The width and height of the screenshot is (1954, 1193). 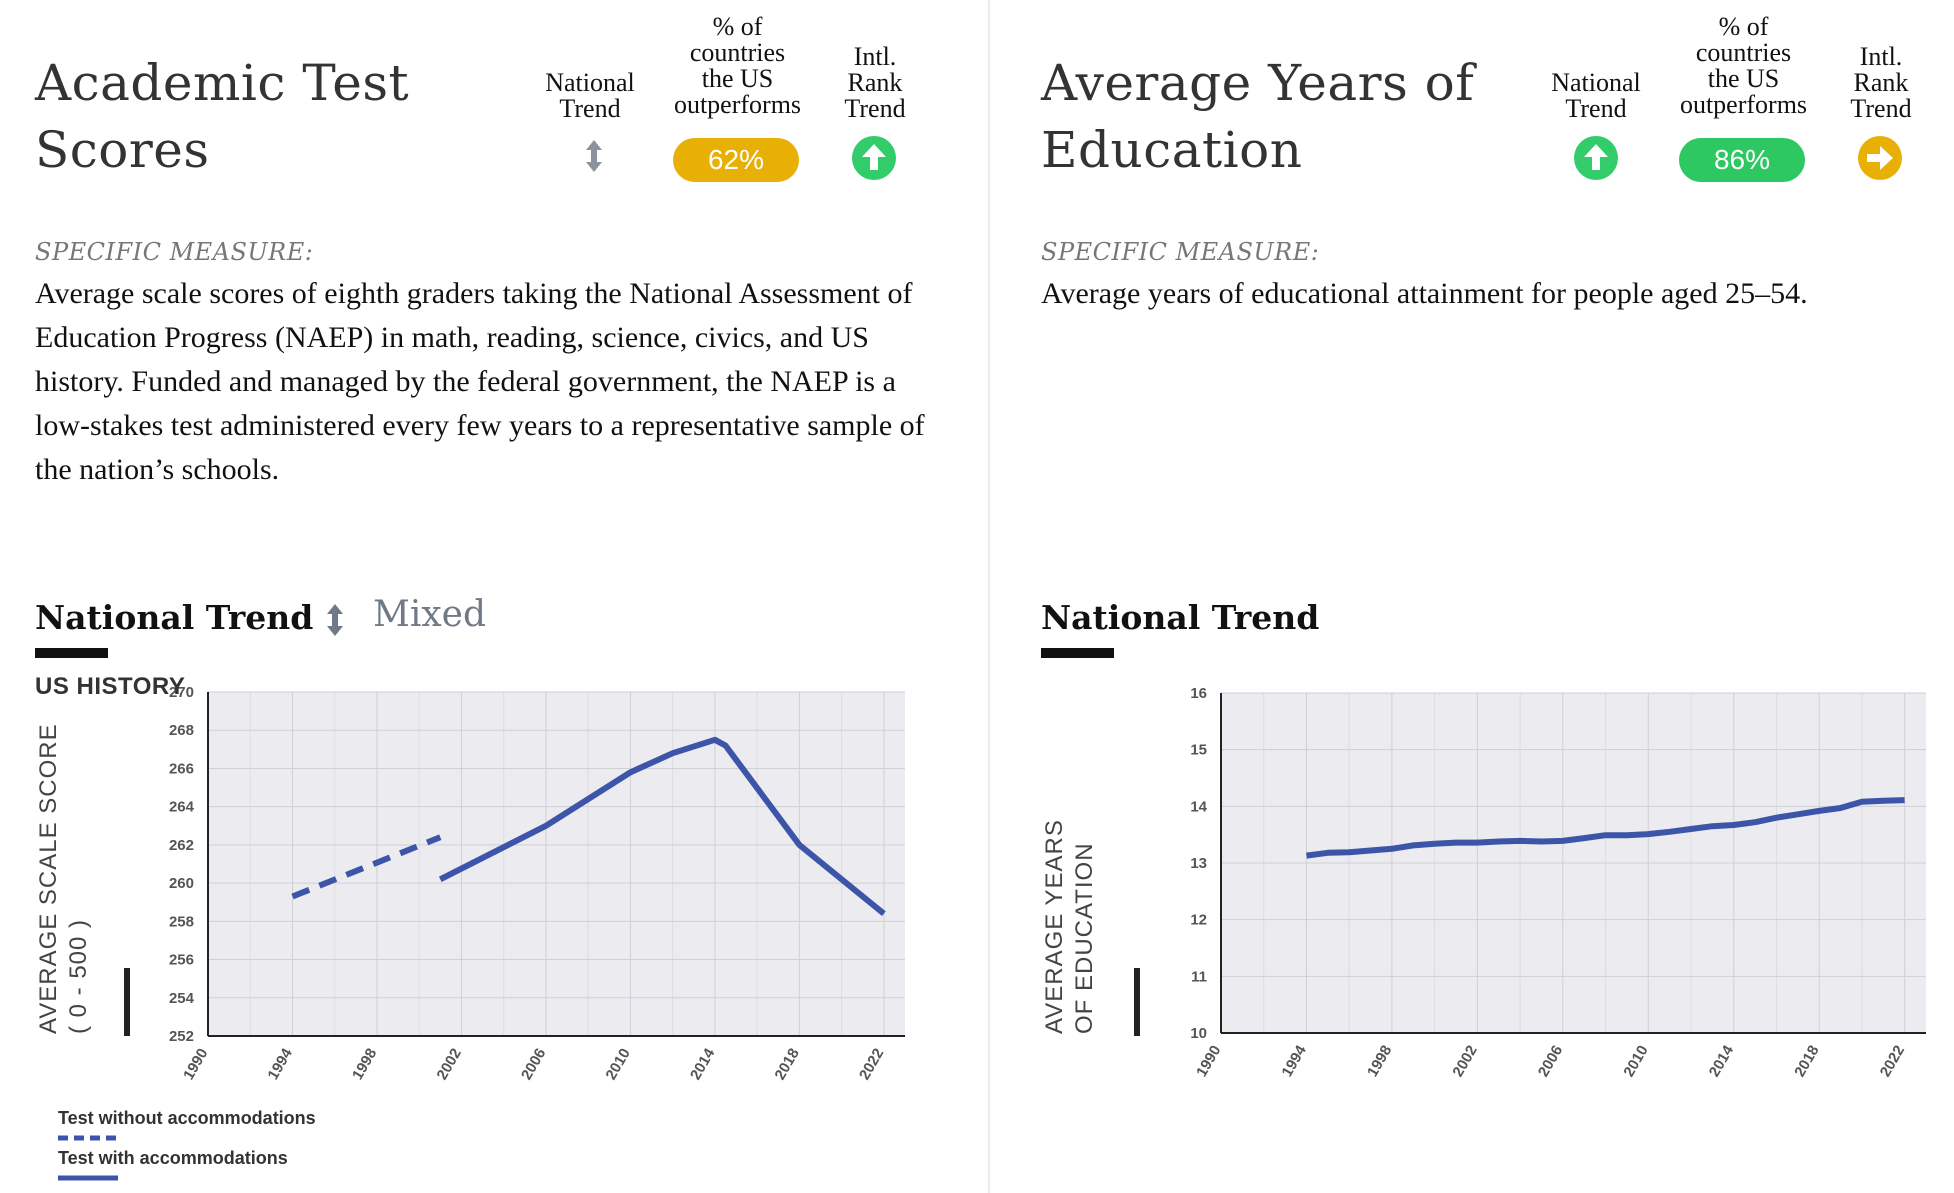 What do you see at coordinates (181, 768) in the screenshot?
I see `y-tick-label: 266` at bounding box center [181, 768].